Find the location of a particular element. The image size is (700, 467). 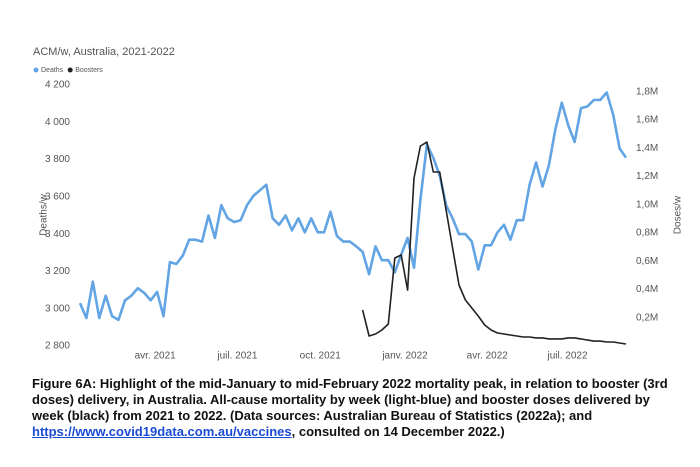

y-tick-label: 4 200 is located at coordinates (57, 85).